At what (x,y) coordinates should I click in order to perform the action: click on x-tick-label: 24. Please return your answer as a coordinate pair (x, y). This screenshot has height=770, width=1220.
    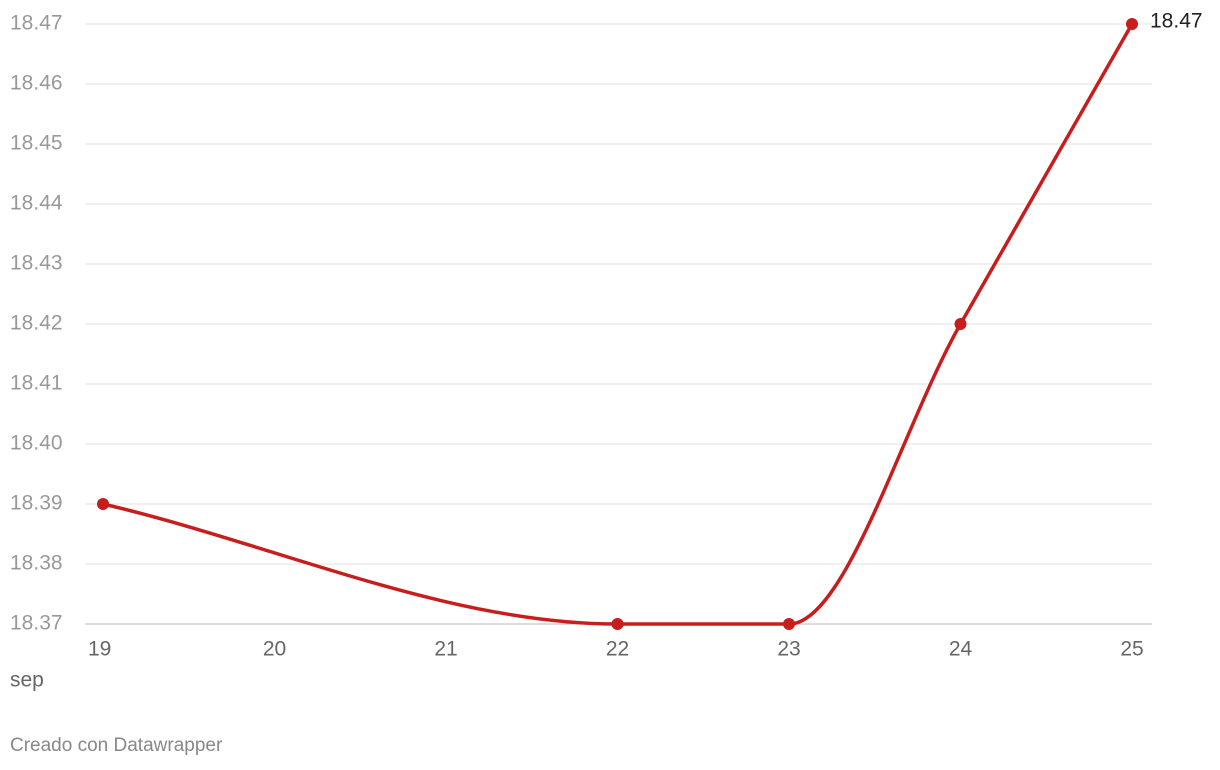
    Looking at the image, I should click on (961, 649).